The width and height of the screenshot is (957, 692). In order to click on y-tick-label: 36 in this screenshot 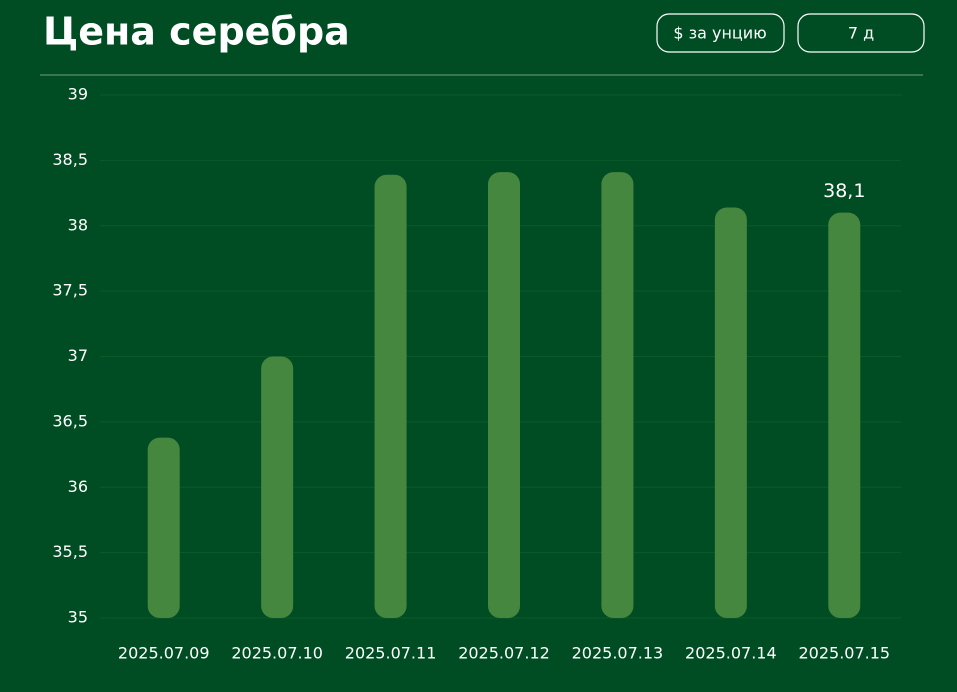, I will do `click(78, 486)`.